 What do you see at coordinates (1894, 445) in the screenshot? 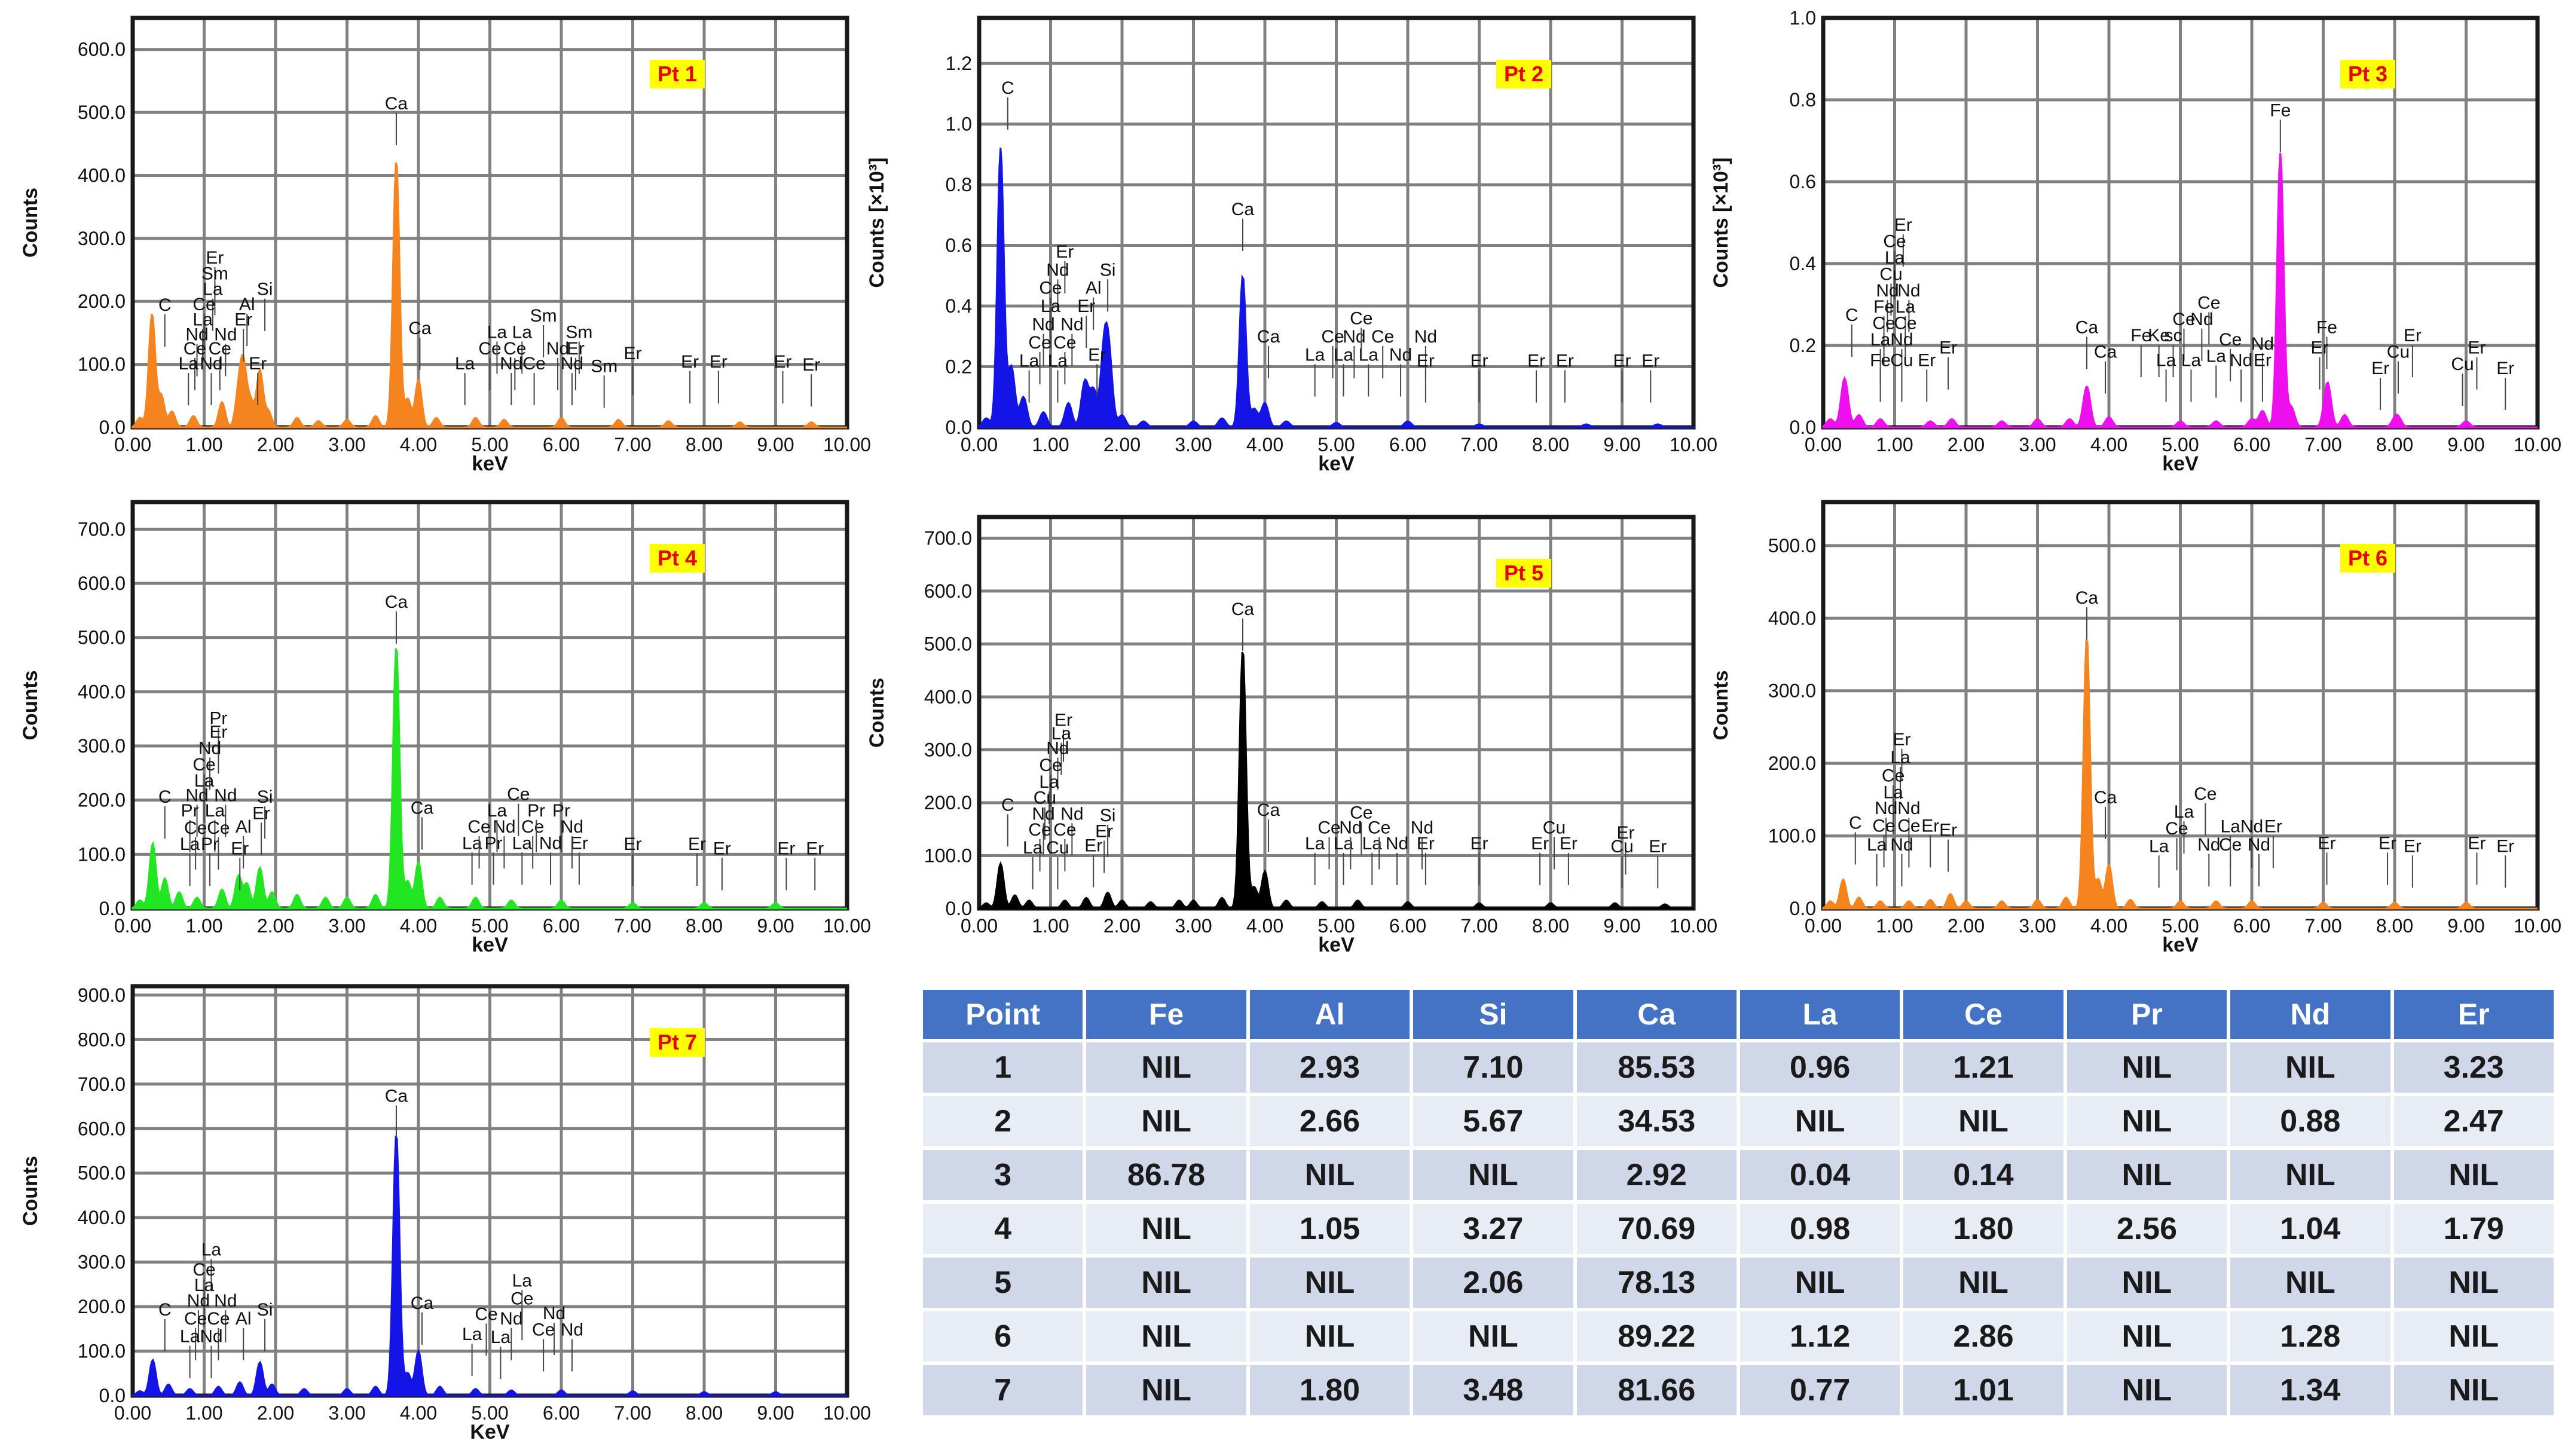
I see `x-tick-label: 1.00` at bounding box center [1894, 445].